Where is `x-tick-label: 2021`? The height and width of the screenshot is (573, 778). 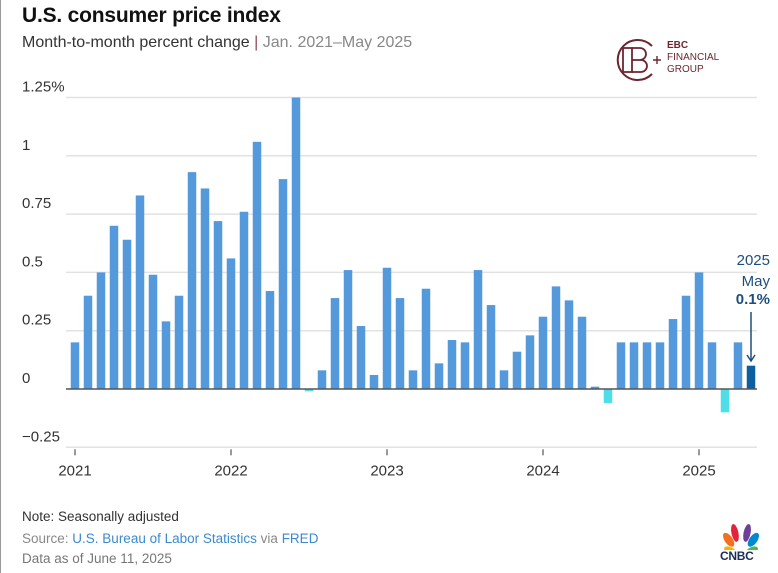
x-tick-label: 2021 is located at coordinates (74, 470).